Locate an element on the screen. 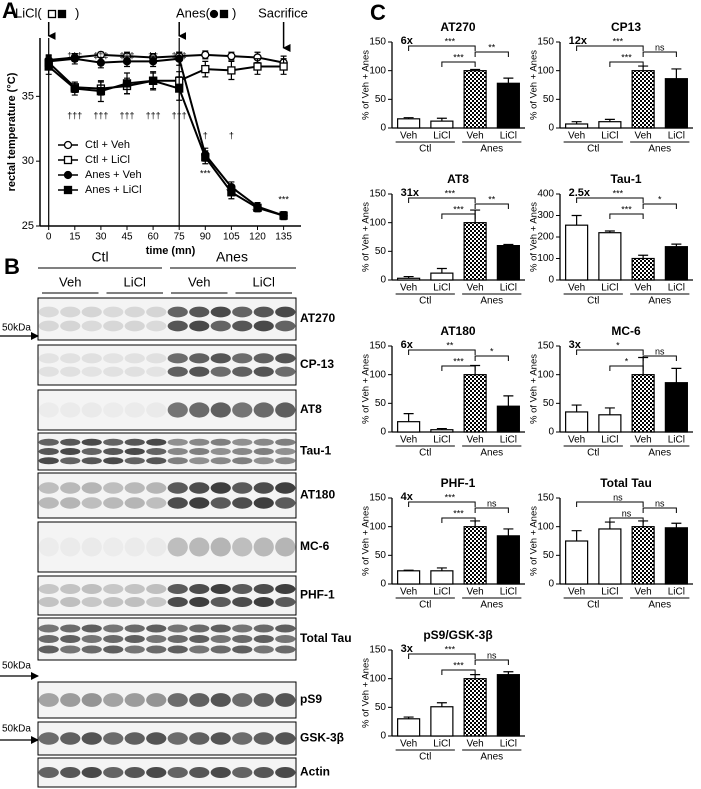  significance-label: * is located at coordinates (660, 199).